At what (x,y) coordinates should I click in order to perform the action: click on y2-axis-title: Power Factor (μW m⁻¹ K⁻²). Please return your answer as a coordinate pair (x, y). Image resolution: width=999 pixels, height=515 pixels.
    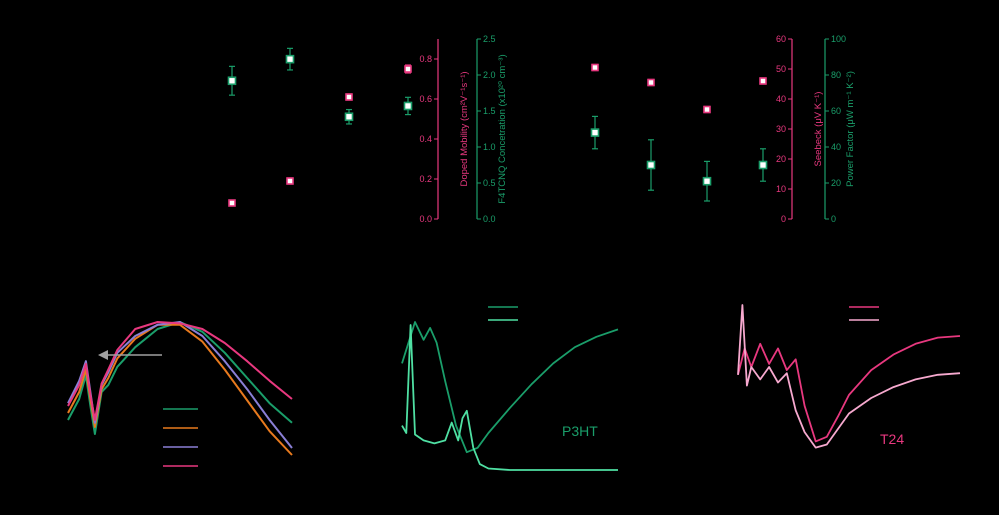
    Looking at the image, I should click on (850, 129).